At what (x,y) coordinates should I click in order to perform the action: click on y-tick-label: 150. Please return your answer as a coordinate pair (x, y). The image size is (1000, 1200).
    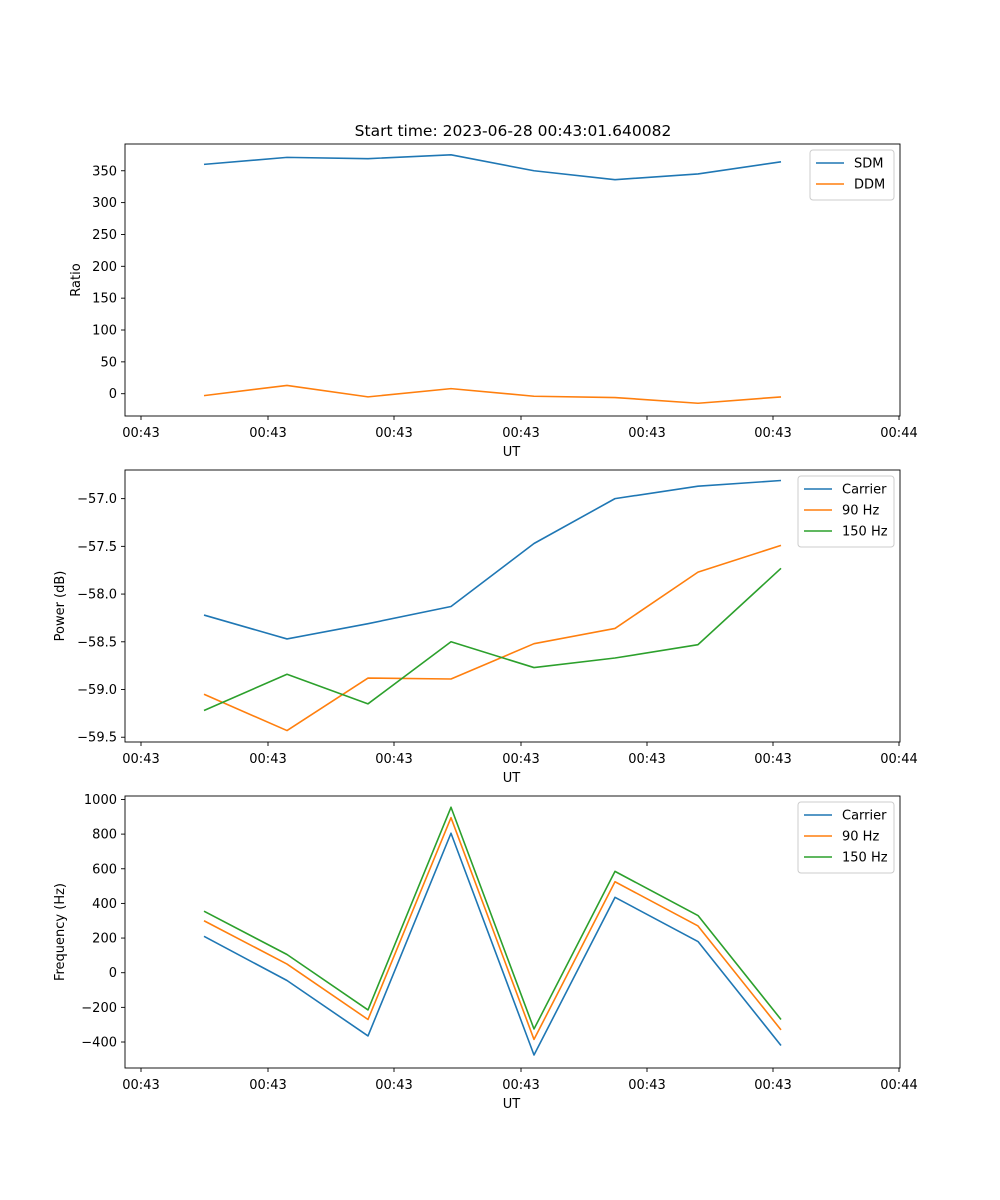
    Looking at the image, I should click on (104, 299).